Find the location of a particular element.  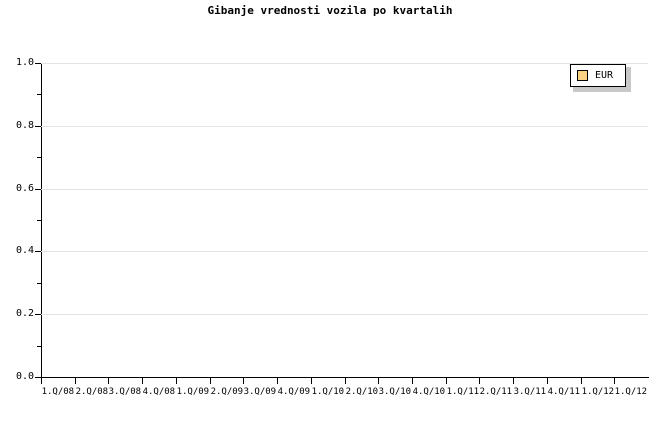

x-axis-tick-label: 1.Q/10 is located at coordinates (328, 392).